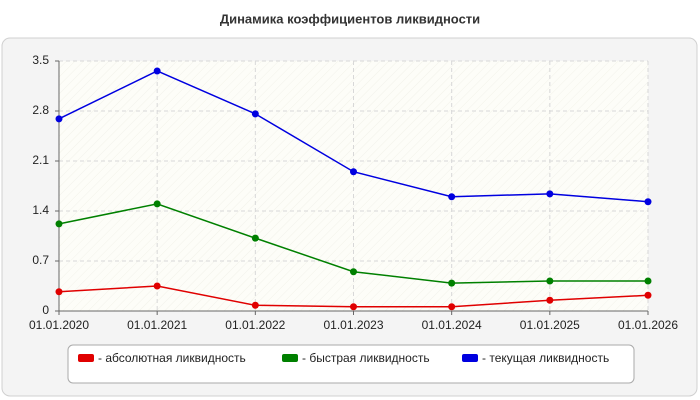  What do you see at coordinates (40, 160) in the screenshot?
I see `y-tick-label: 2.1` at bounding box center [40, 160].